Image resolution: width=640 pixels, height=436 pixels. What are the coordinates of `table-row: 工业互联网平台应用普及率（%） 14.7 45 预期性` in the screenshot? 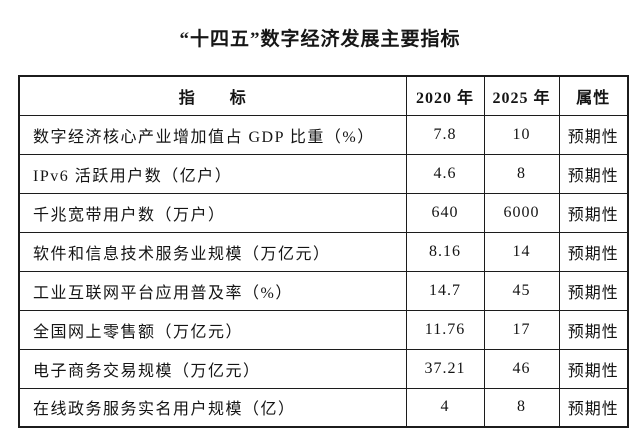 It's located at (323, 290).